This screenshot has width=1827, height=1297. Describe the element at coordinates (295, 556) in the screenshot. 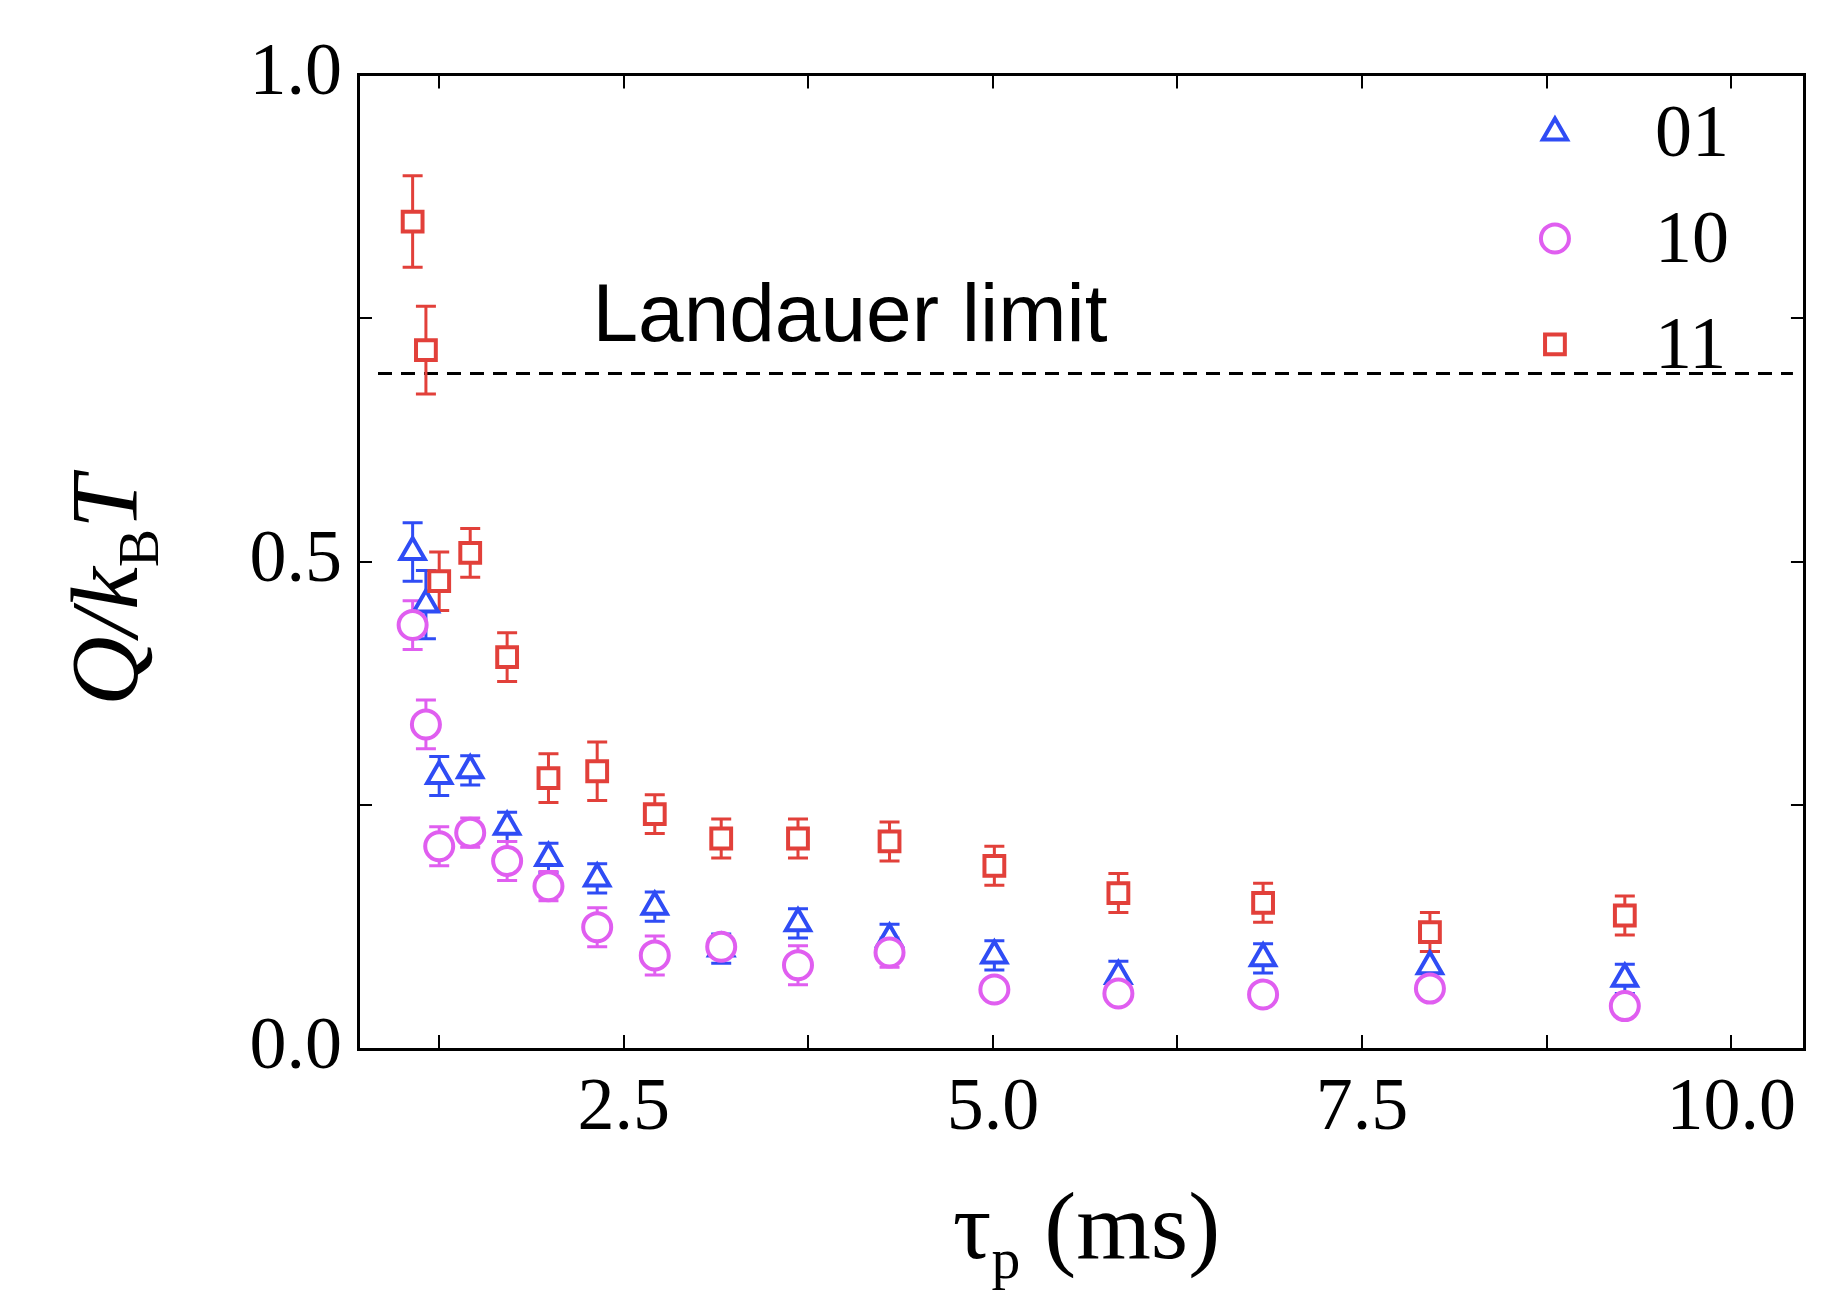

I see `y-tick-label: 0.5` at that location.